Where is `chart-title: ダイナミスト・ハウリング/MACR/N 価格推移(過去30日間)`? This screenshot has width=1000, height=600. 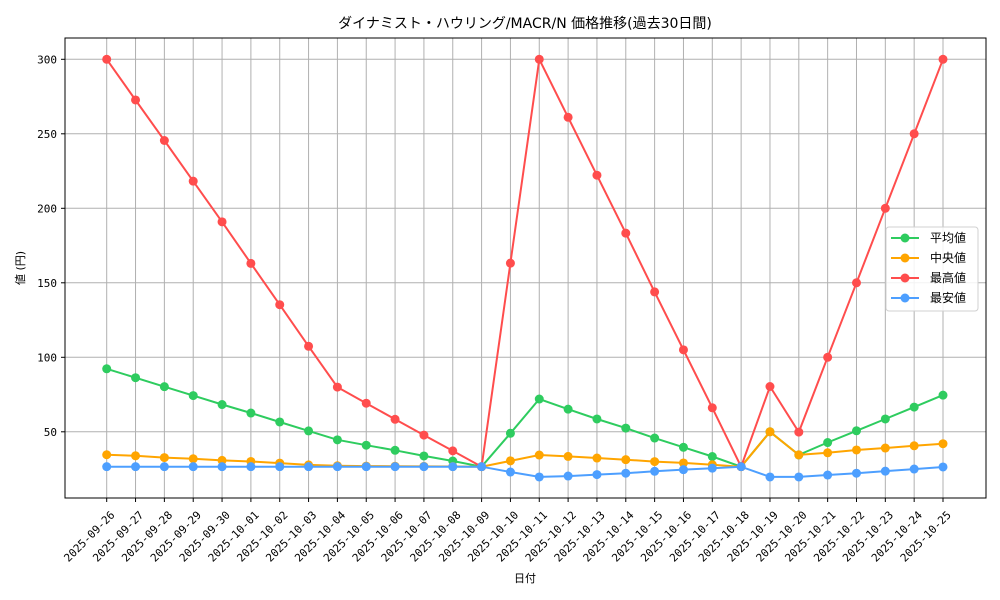
chart-title: ダイナミスト・ハウリング/MACR/N 価格推移(過去30日間) is located at coordinates (525, 24).